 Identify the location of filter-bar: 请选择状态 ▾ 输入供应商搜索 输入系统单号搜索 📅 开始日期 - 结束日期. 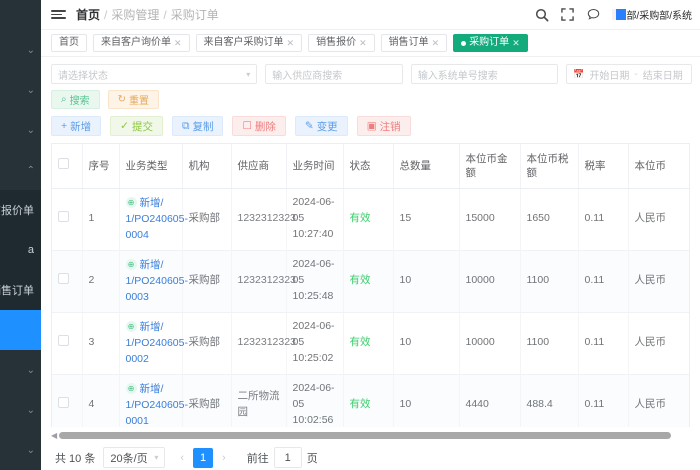
(370, 70).